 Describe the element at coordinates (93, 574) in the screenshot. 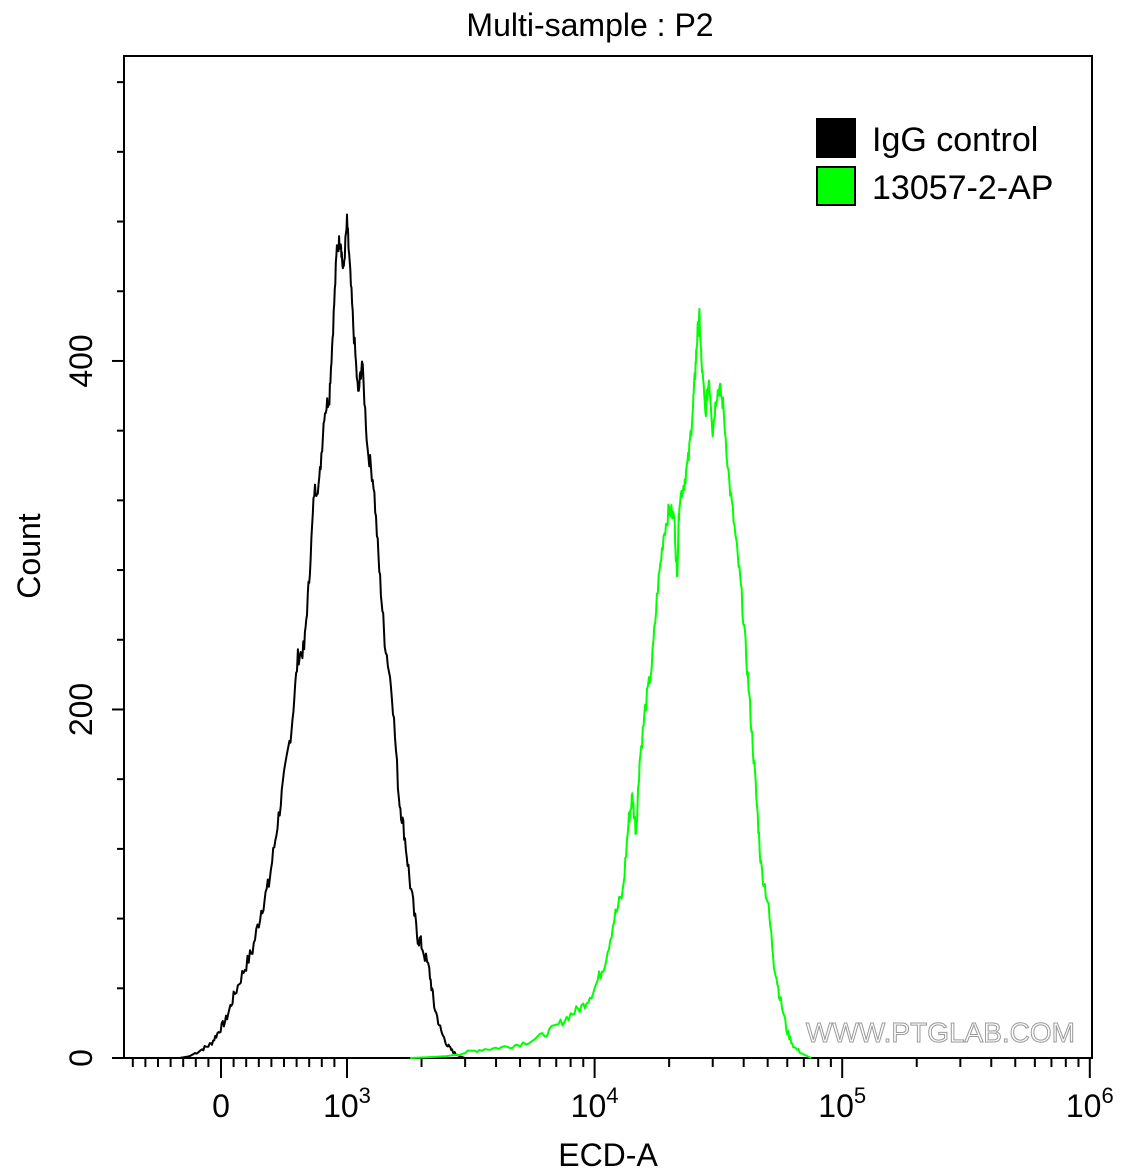

I see `y-axis: 0 200 400` at that location.